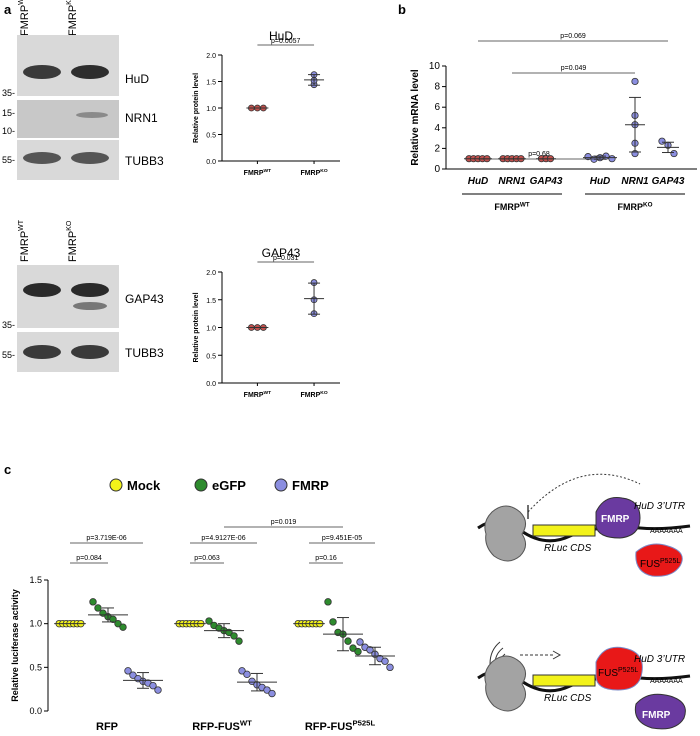  I want to click on schematic-fmrp-repression: FMRP HuD 3’UTR RLuc CDS AAAAAAA FUSP525L, so click(584, 525).